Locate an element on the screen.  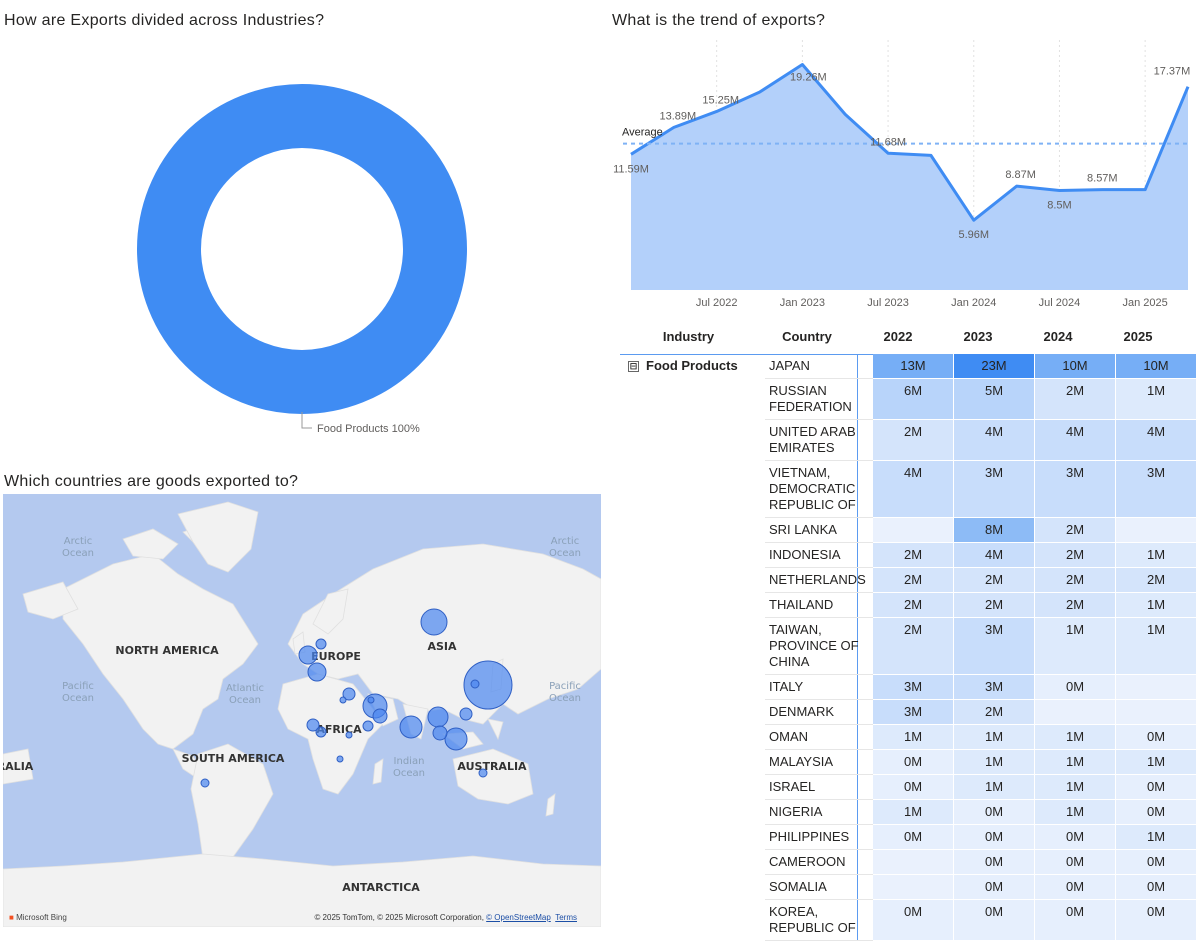
table-row: NIGERIA 1M 0M 1M 0M is located at coordinates (908, 812).